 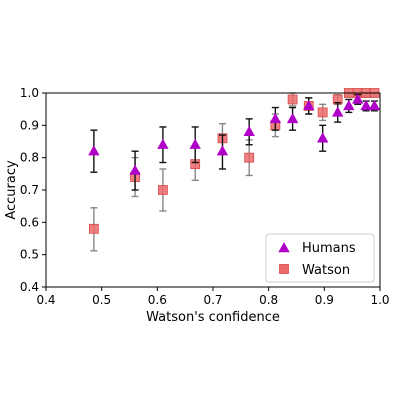 What do you see at coordinates (29, 255) in the screenshot?
I see `y-tick-label: 0.5` at bounding box center [29, 255].